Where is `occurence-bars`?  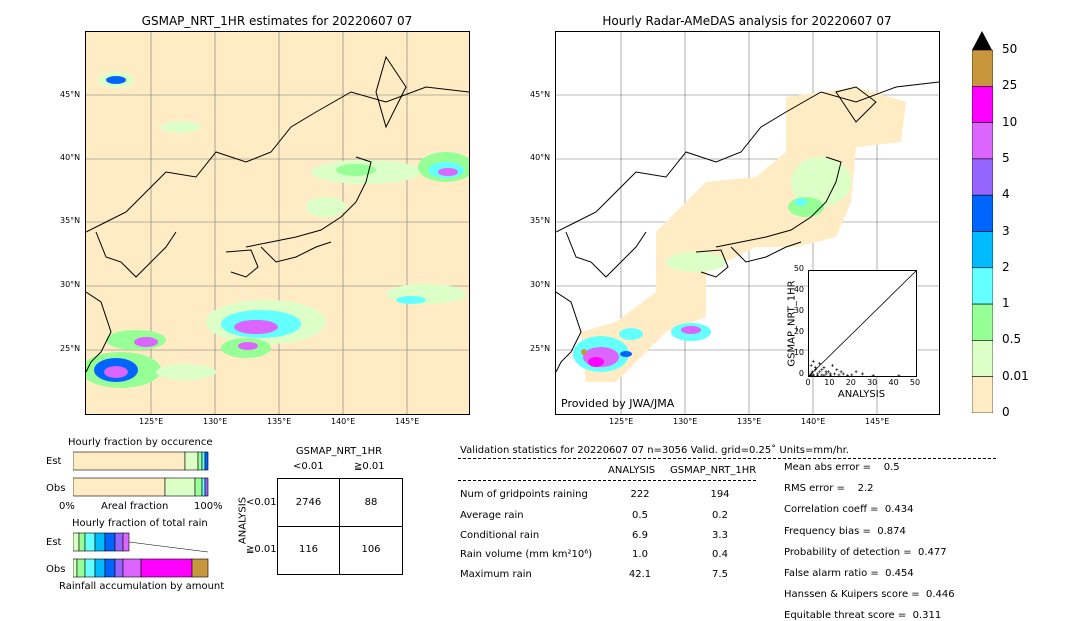
occurence-bars is located at coordinates (141, 474).